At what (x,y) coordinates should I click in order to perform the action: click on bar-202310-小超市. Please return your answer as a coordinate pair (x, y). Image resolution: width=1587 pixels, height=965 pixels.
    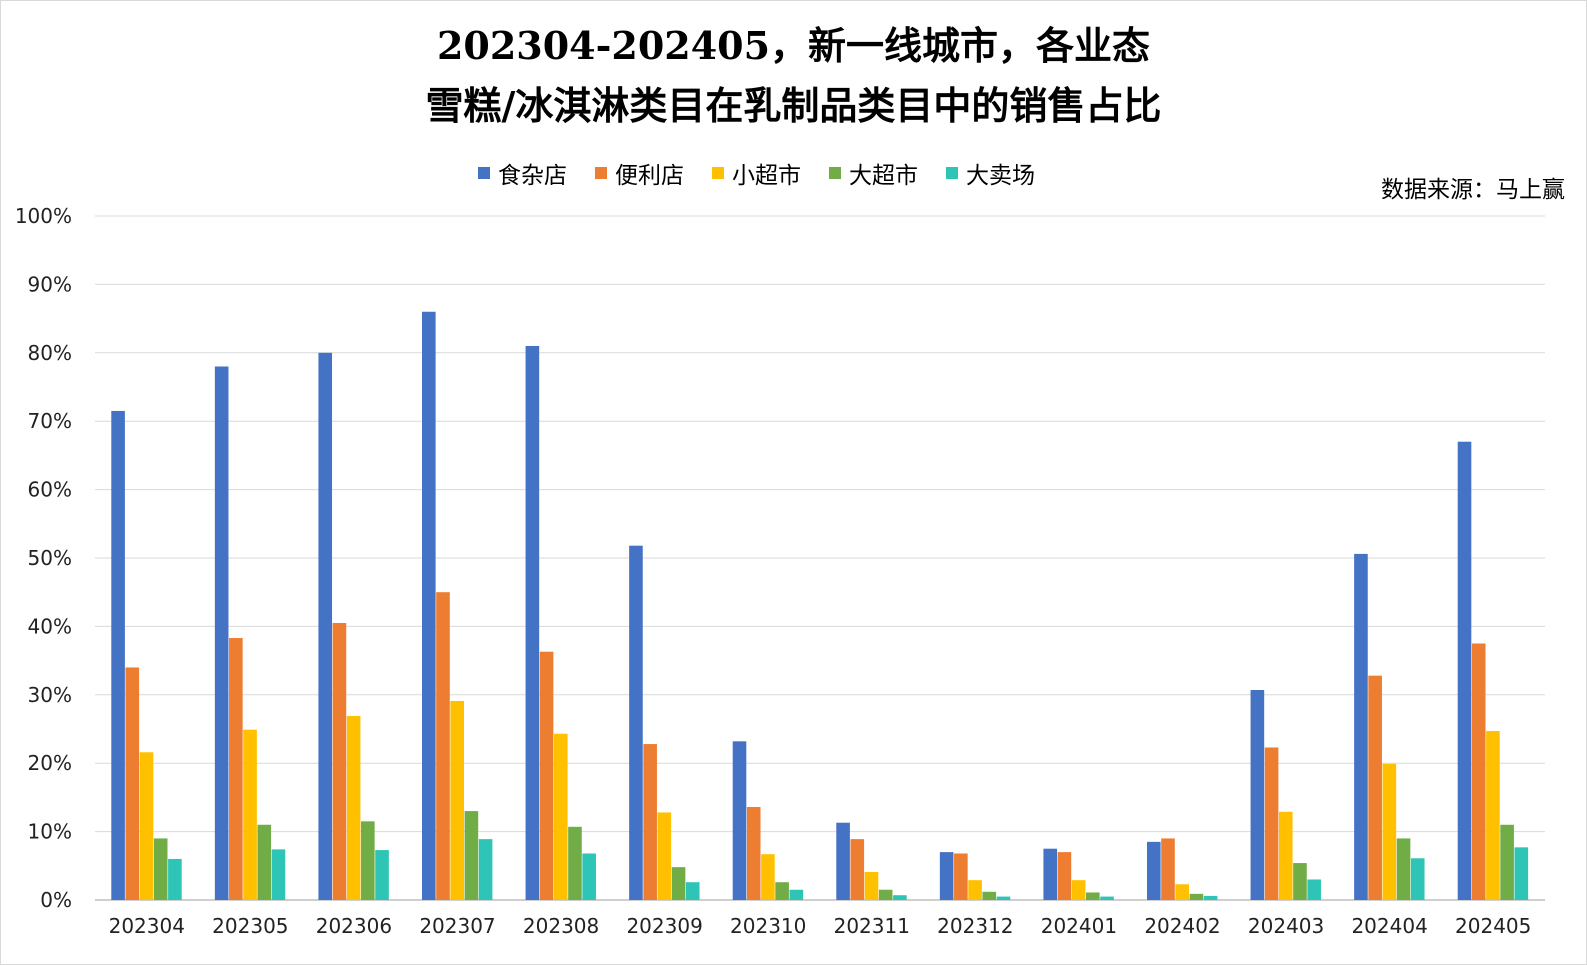
    Looking at the image, I should click on (768, 877).